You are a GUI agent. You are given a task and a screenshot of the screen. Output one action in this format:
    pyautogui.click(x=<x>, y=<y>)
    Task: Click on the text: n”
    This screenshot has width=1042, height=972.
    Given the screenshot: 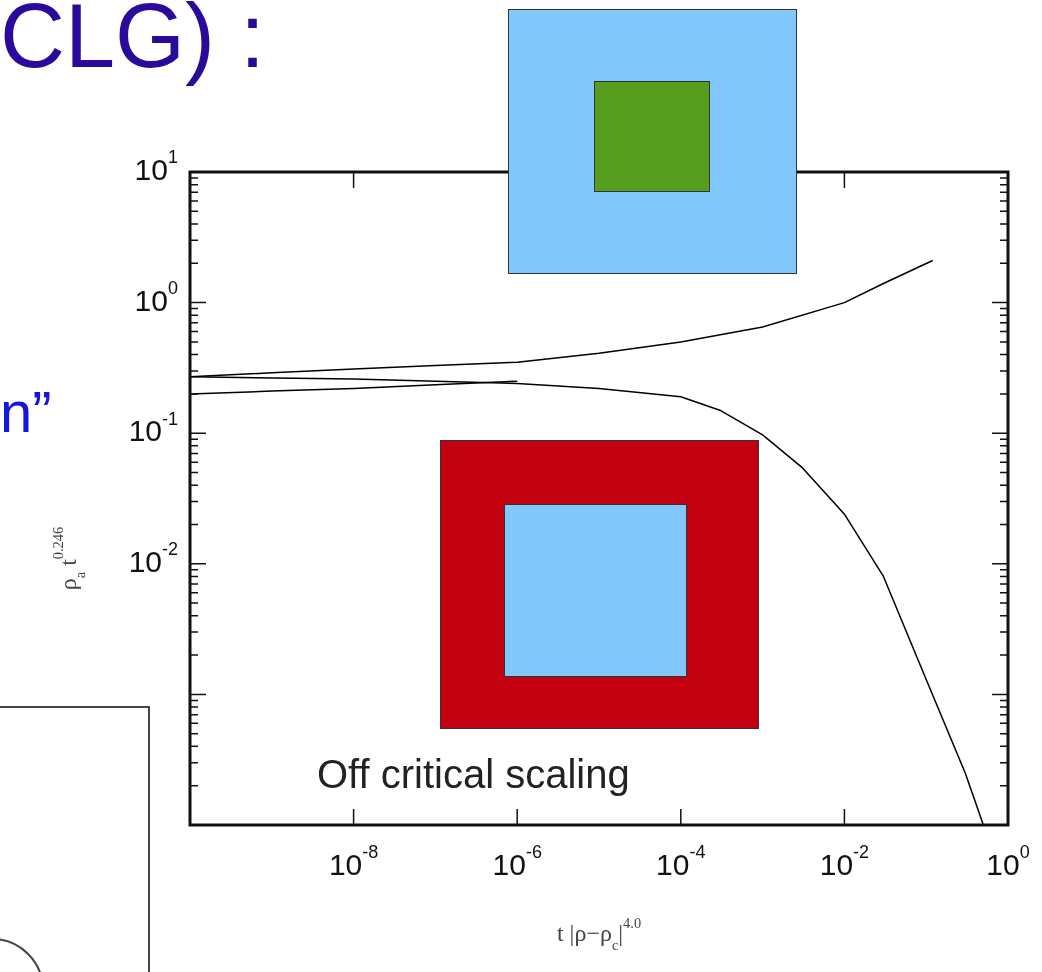 What is the action you would take?
    pyautogui.click(x=26, y=411)
    